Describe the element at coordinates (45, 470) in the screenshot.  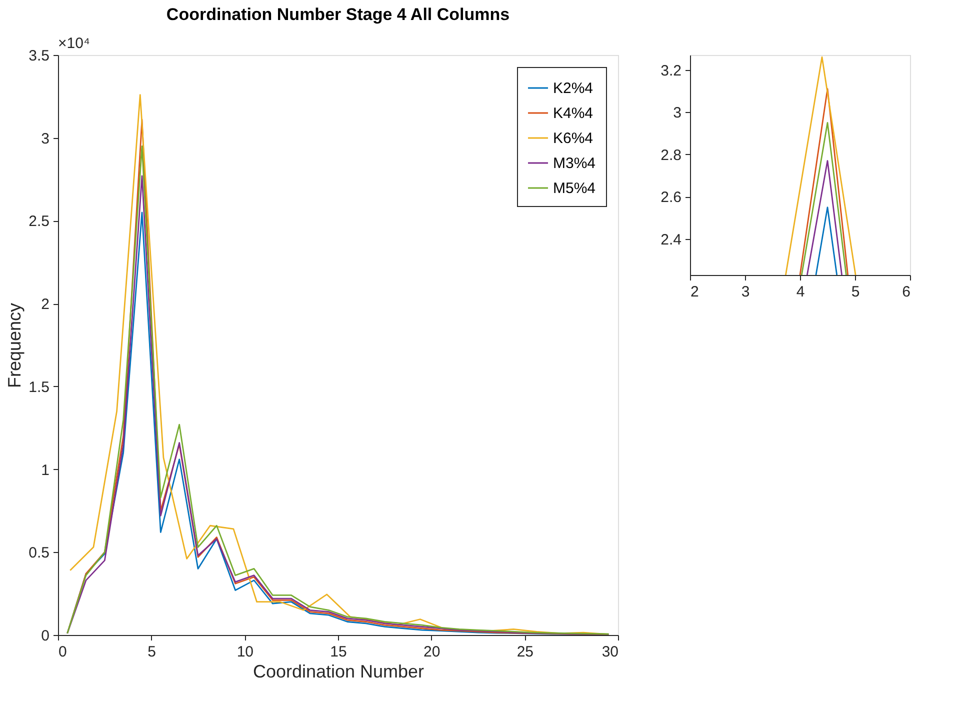
I see `y-tick-label: 1` at that location.